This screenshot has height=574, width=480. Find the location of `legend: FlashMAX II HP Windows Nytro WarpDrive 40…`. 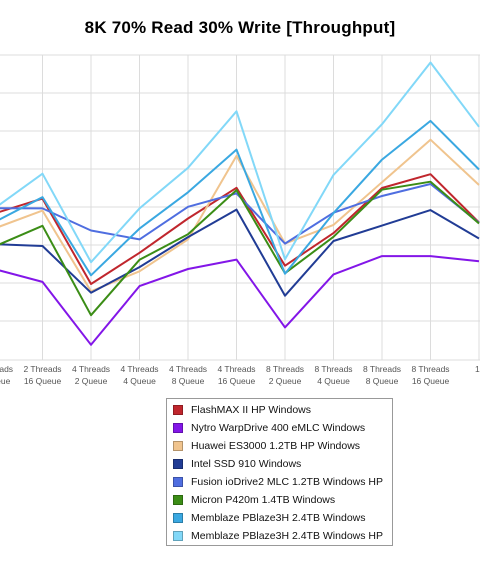

legend: FlashMAX II HP Windows Nytro WarpDrive 40… is located at coordinates (279, 472).